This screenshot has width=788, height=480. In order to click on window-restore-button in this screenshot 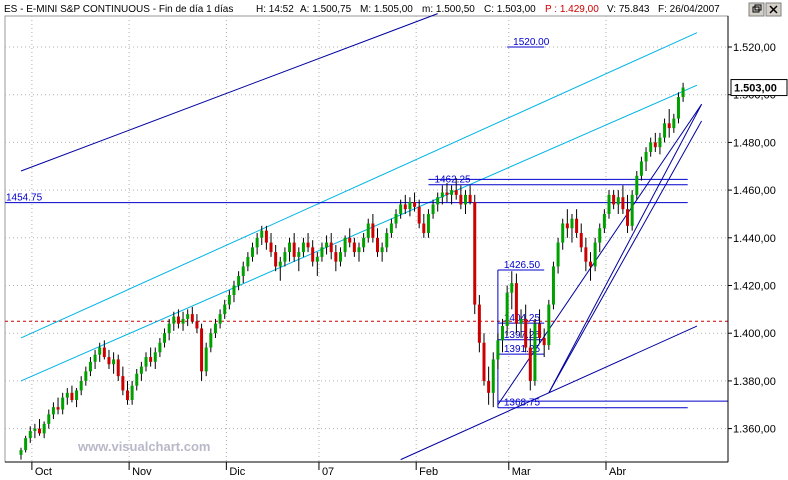, I will do `click(756, 9)`.